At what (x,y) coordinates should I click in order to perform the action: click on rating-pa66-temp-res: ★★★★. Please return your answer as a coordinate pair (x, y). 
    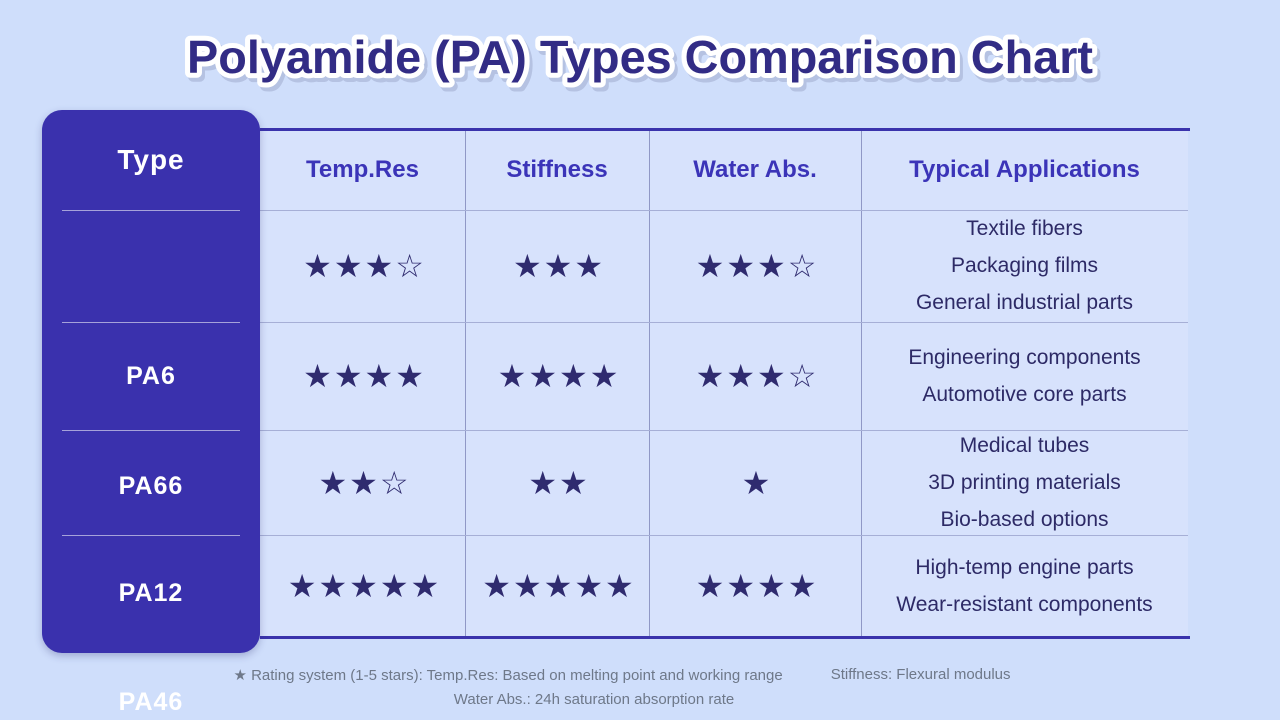
    Looking at the image, I should click on (364, 376).